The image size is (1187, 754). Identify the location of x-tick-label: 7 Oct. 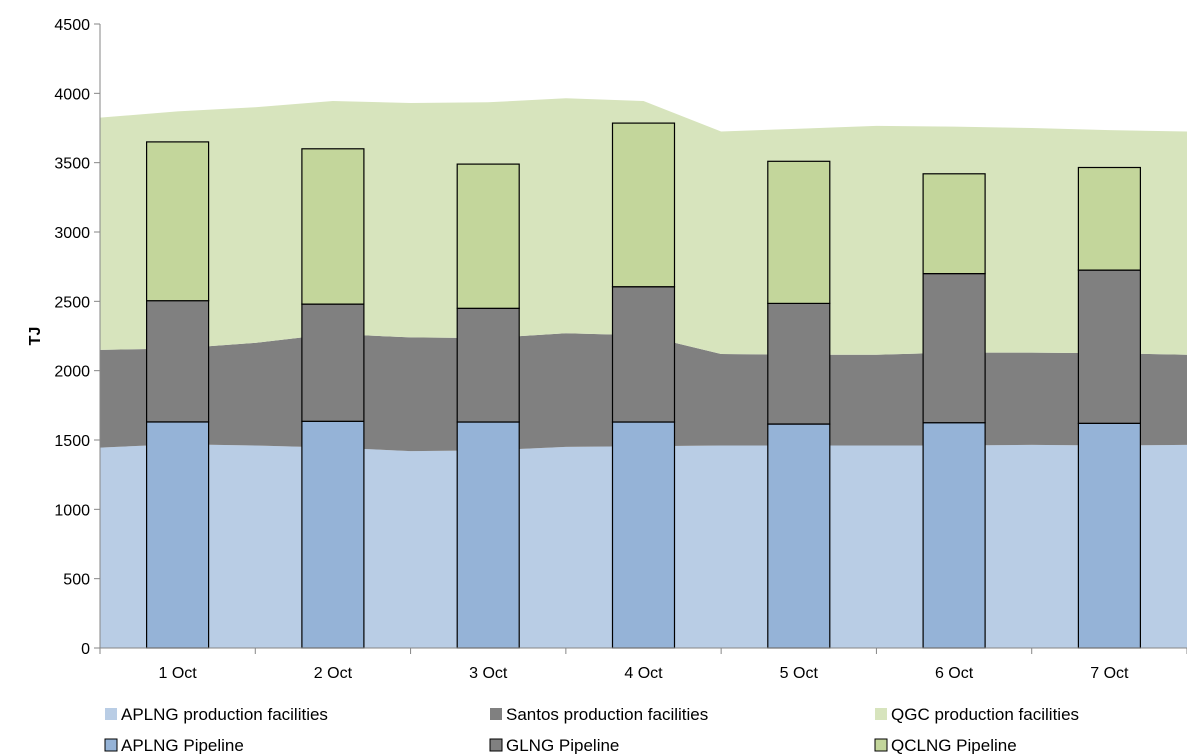
(1109, 673).